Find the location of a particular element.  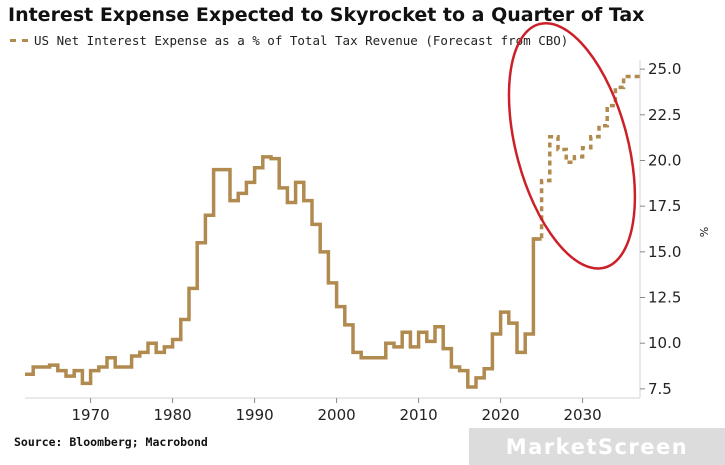

y-tick-label: 7.5 is located at coordinates (660, 389).